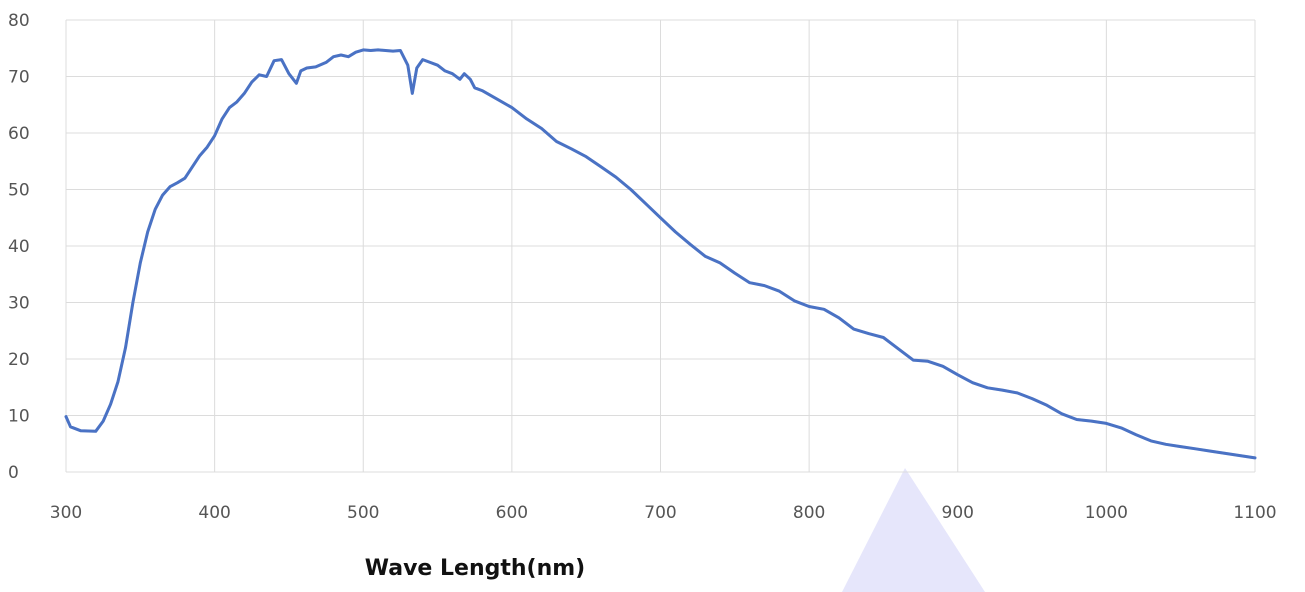  Describe the element at coordinates (19, 21) in the screenshot. I see `y-tick-label: 80` at that location.